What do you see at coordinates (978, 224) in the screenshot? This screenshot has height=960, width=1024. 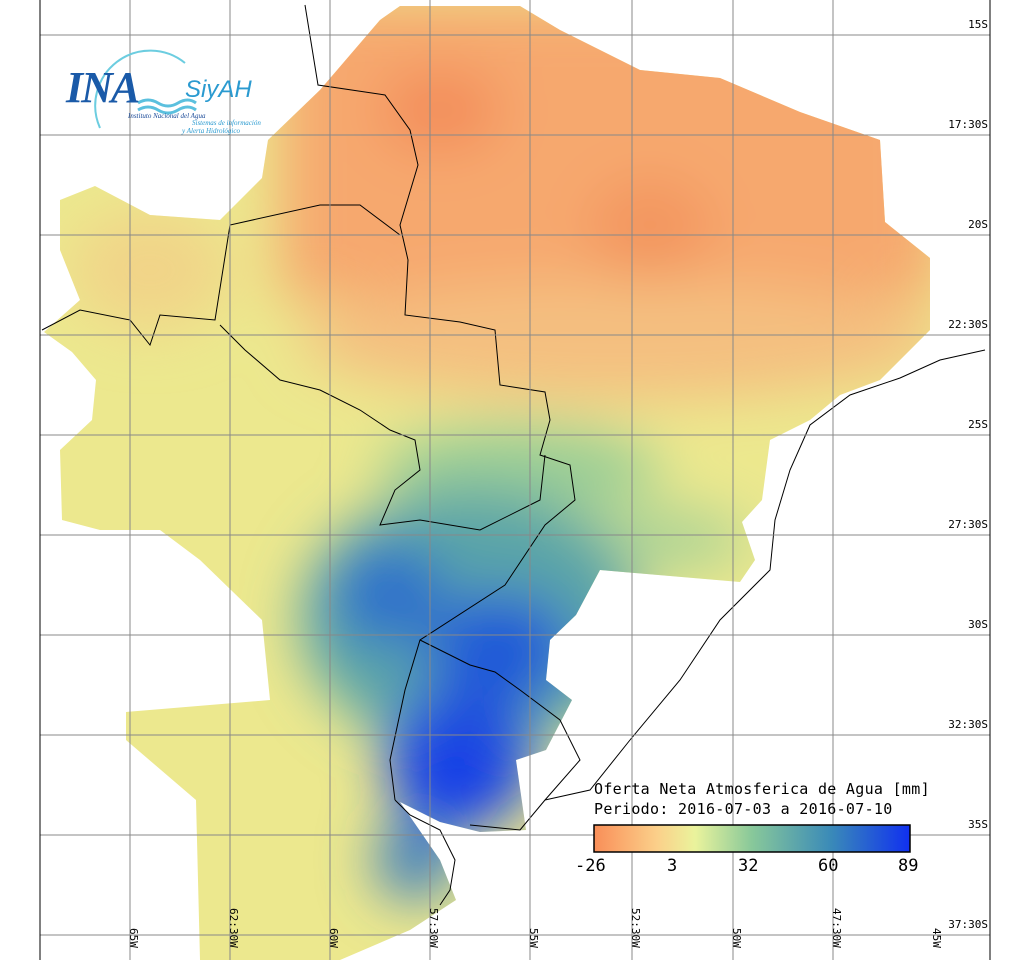 I see `lat-label: 20S` at bounding box center [978, 224].